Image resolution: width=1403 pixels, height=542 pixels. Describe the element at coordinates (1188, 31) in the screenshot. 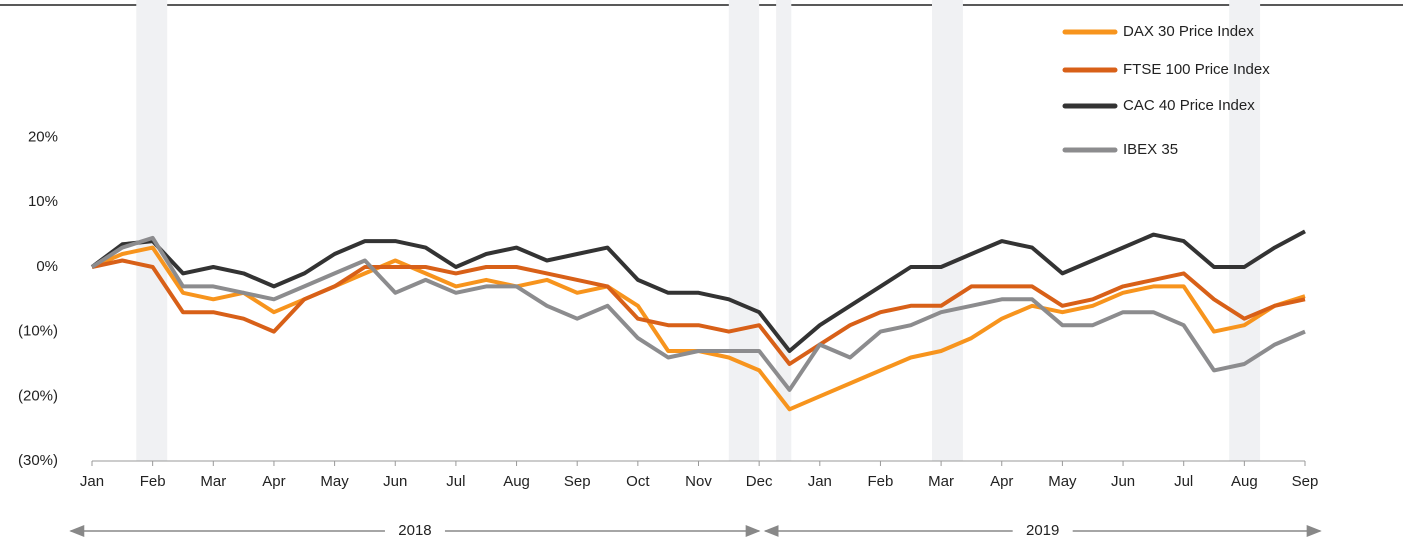

I see `legend-label: DAX 30 Price Index` at that location.